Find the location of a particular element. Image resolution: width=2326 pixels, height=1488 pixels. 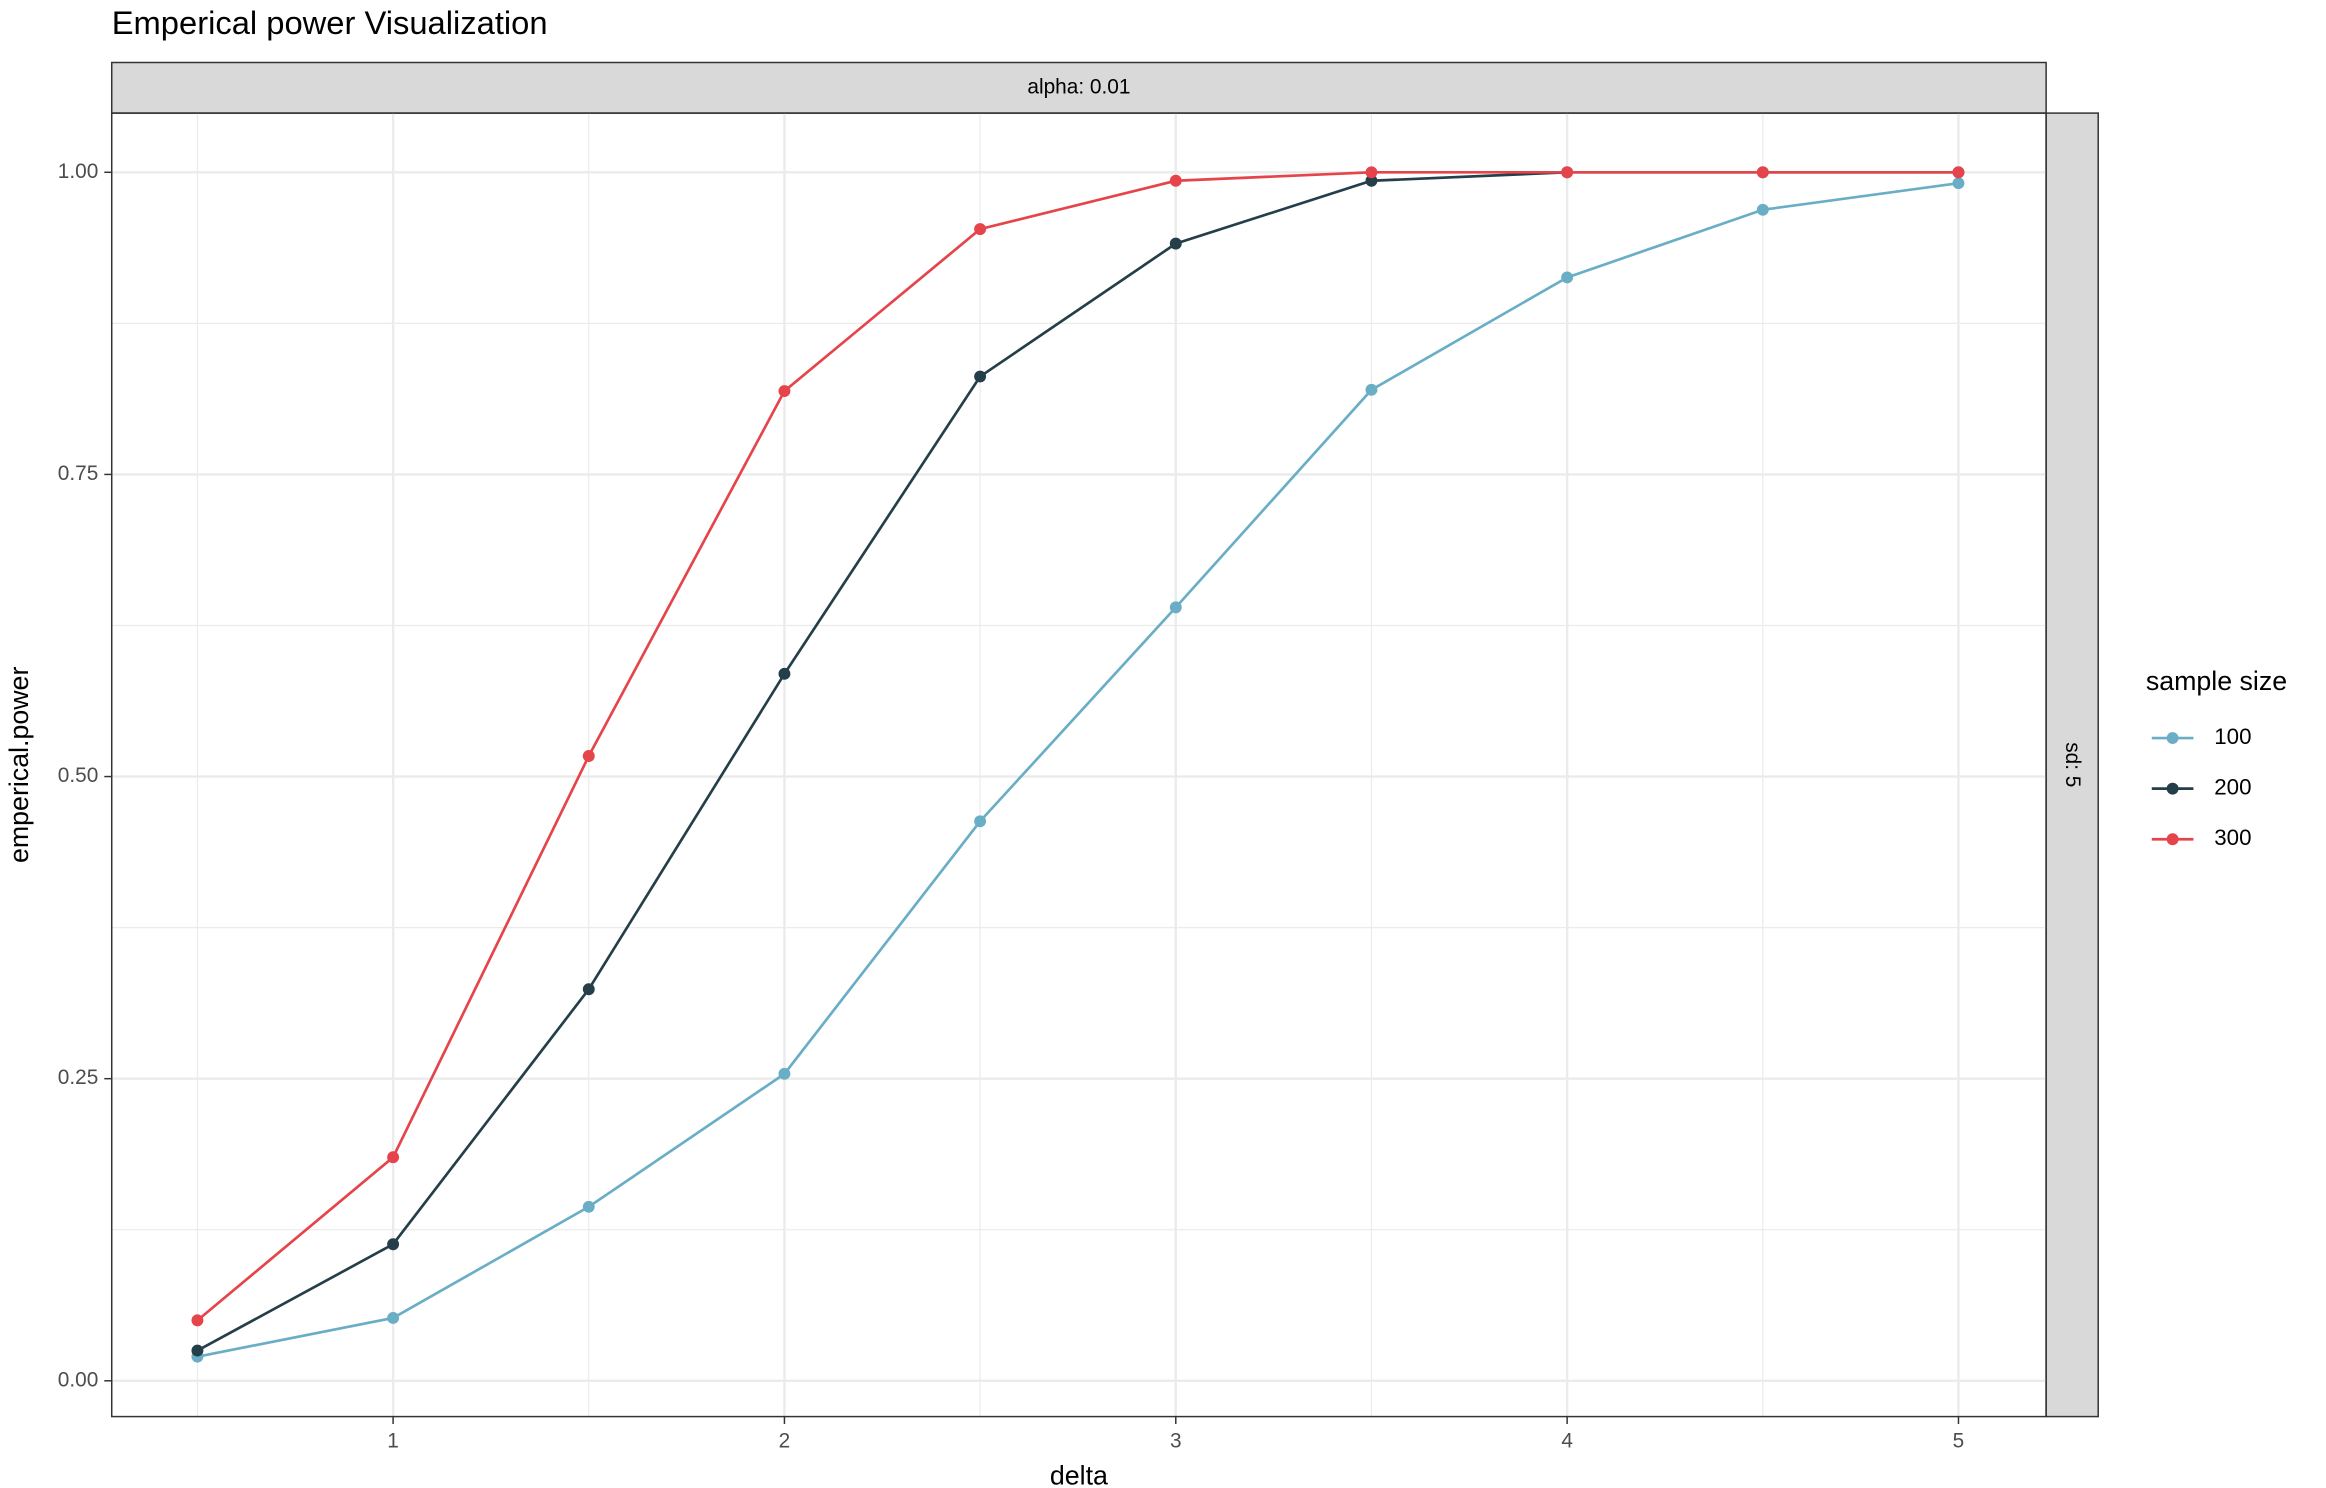

y-tick-label: 0.25 is located at coordinates (78, 1077).